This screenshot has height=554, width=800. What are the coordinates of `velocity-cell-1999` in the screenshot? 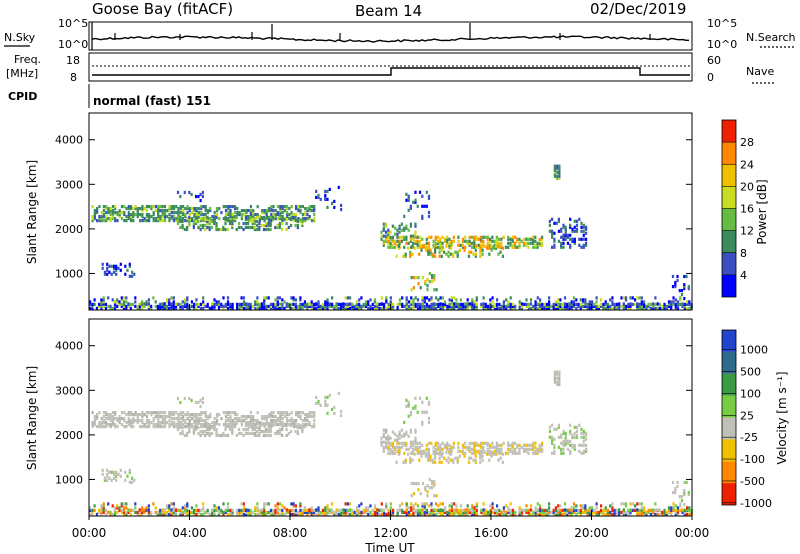 It's located at (327, 405).